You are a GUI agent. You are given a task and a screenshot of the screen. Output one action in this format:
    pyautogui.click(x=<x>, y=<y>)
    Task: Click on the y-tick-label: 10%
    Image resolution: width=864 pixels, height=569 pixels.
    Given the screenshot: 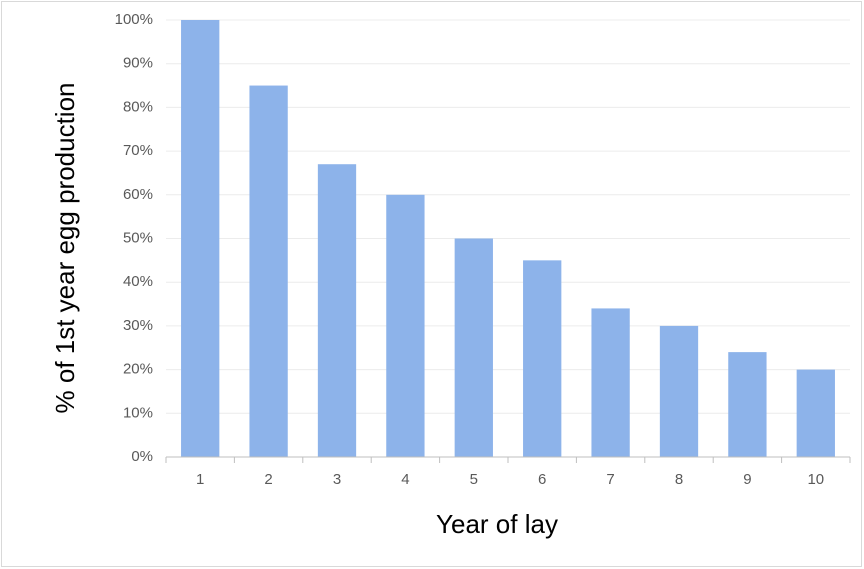 What is the action you would take?
    pyautogui.click(x=138, y=412)
    